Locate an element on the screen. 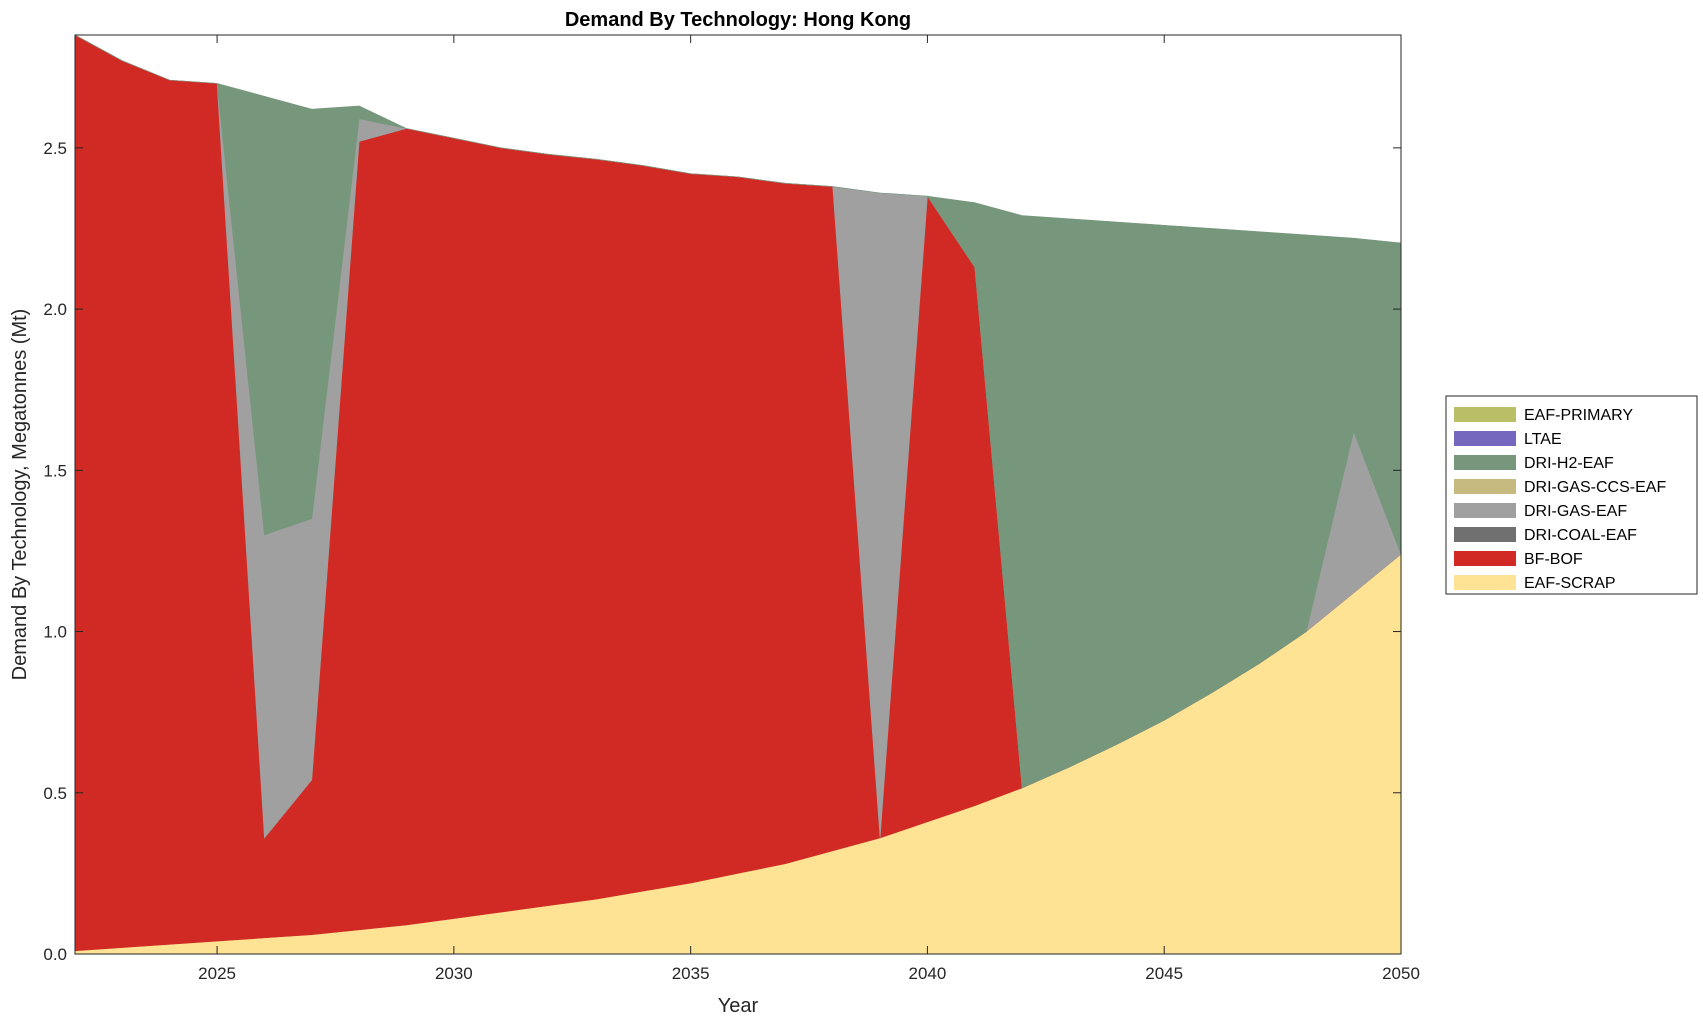 This screenshot has width=1703, height=1020. legend-label: EAF-PRIMARY is located at coordinates (1578, 415).